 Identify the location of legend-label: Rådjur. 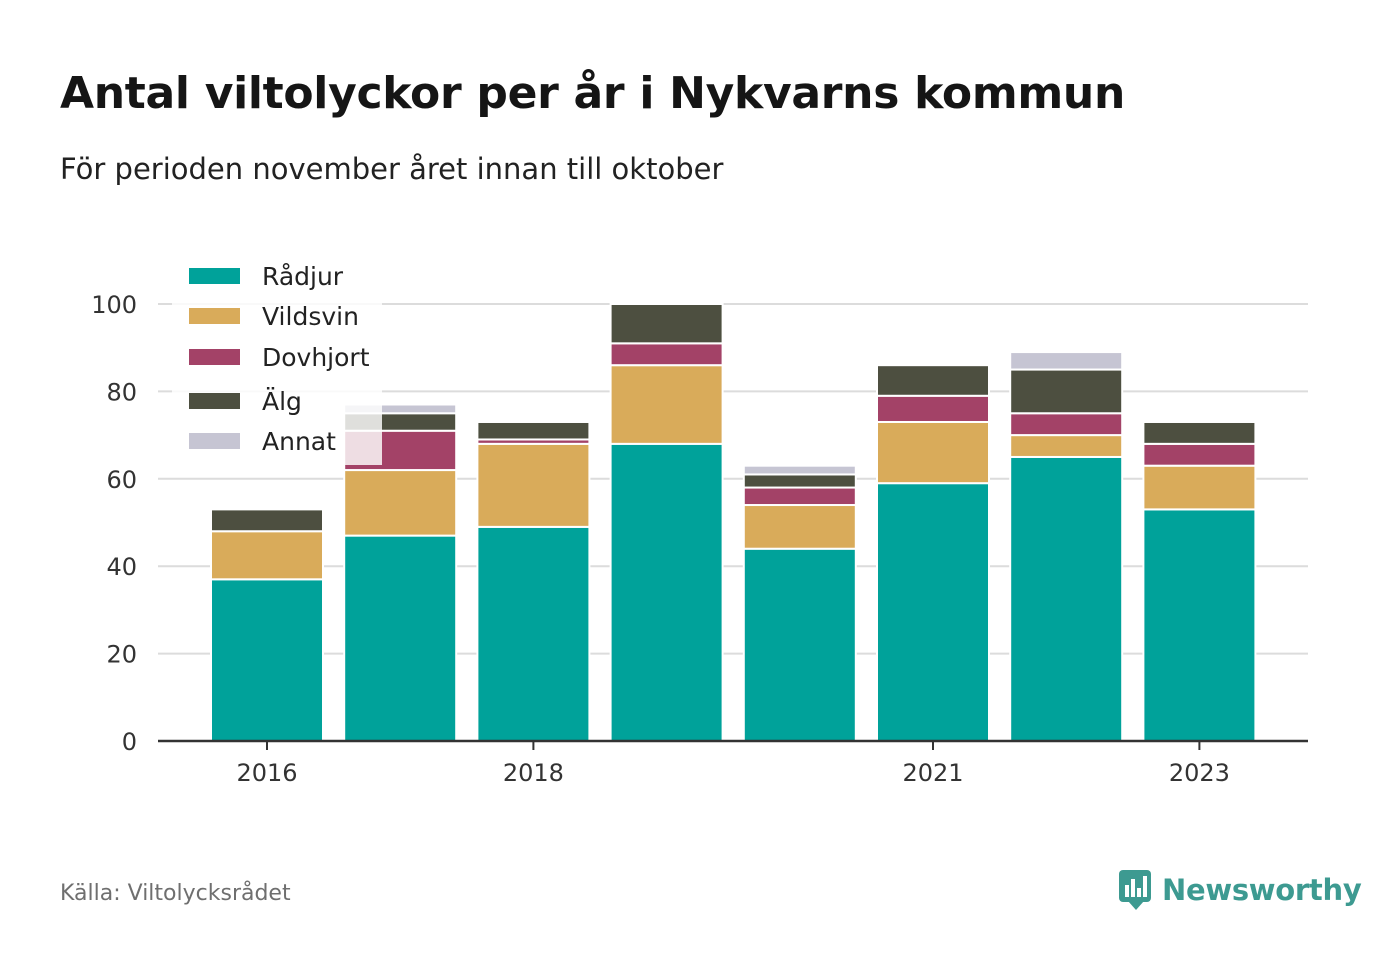
(303, 276).